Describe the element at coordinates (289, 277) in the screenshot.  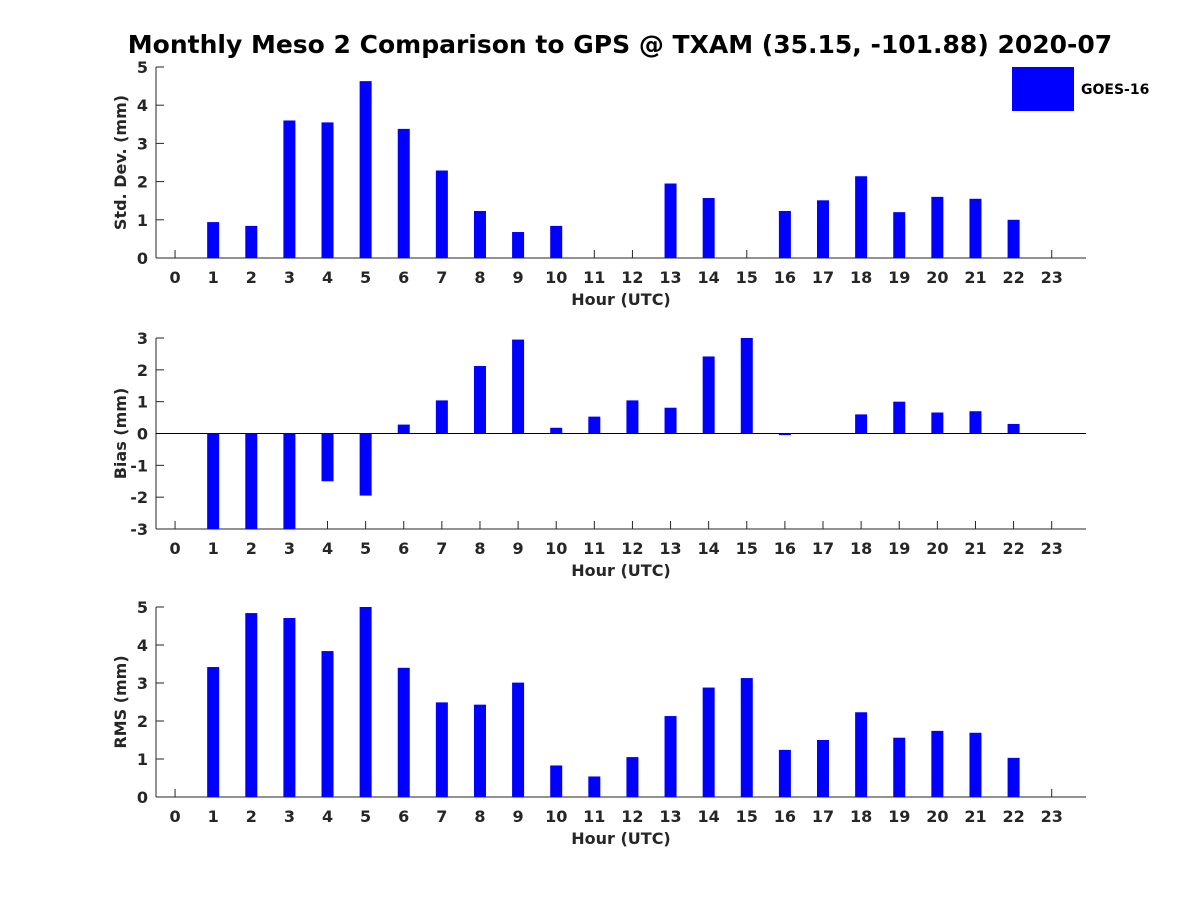
I see `std-dev-x-tick-label: 3` at that location.